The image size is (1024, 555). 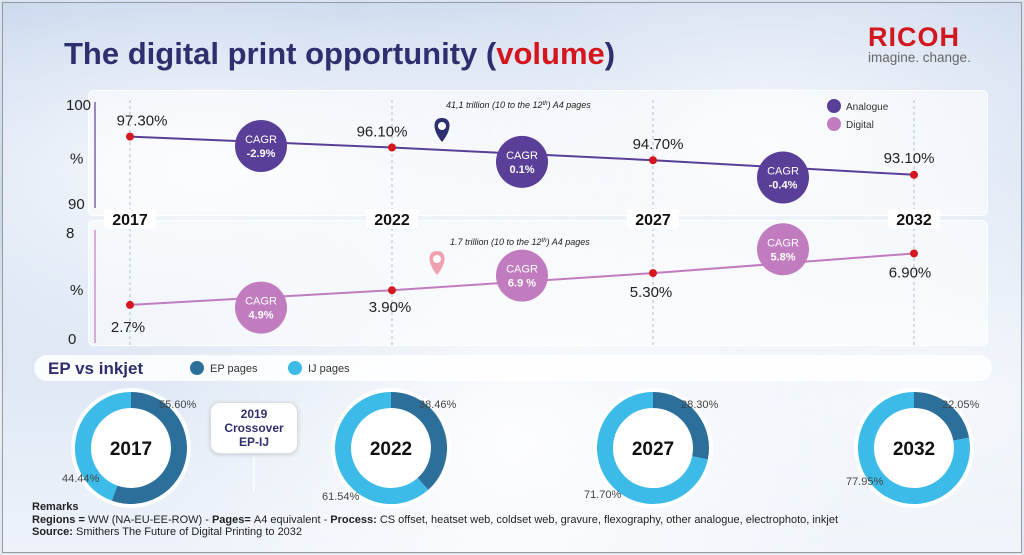 I want to click on donut-center-2017, so click(x=131, y=448).